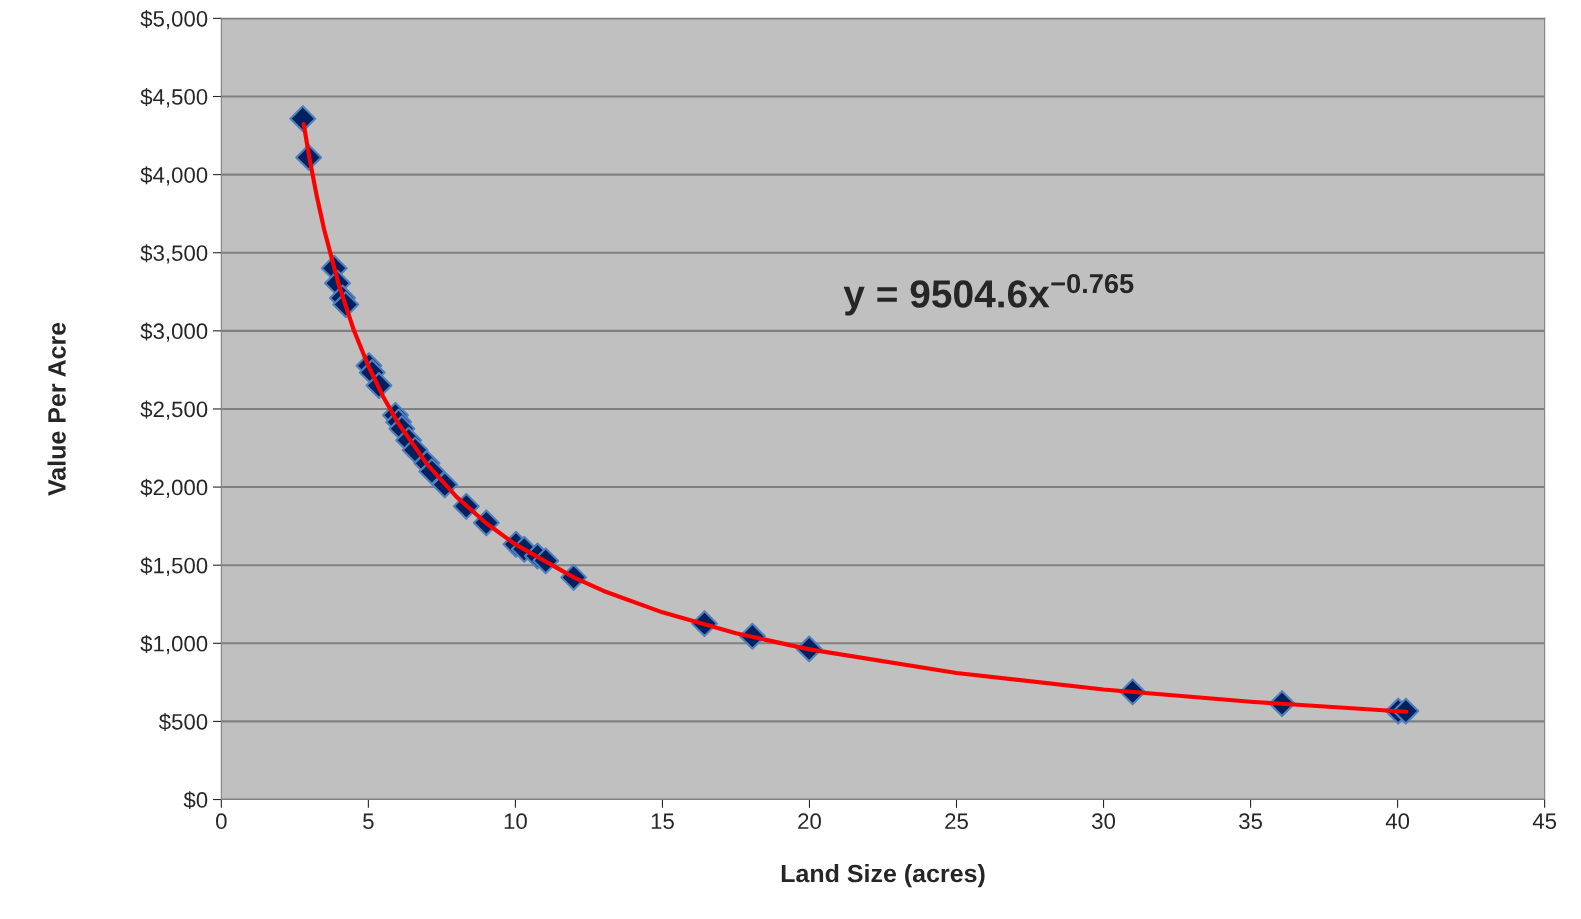 The image size is (1581, 919). I want to click on y-tick-label: $2,500, so click(174, 410).